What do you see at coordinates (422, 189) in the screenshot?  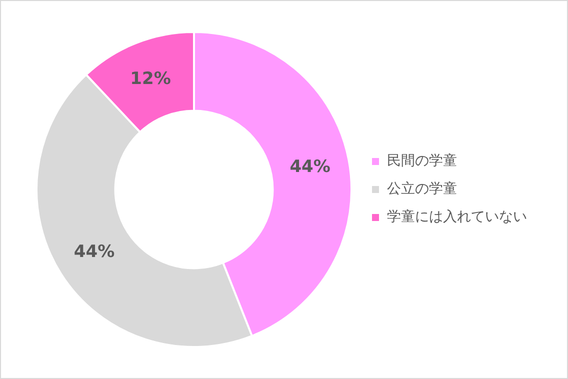 I see `legend-label: 公立の学童` at bounding box center [422, 189].